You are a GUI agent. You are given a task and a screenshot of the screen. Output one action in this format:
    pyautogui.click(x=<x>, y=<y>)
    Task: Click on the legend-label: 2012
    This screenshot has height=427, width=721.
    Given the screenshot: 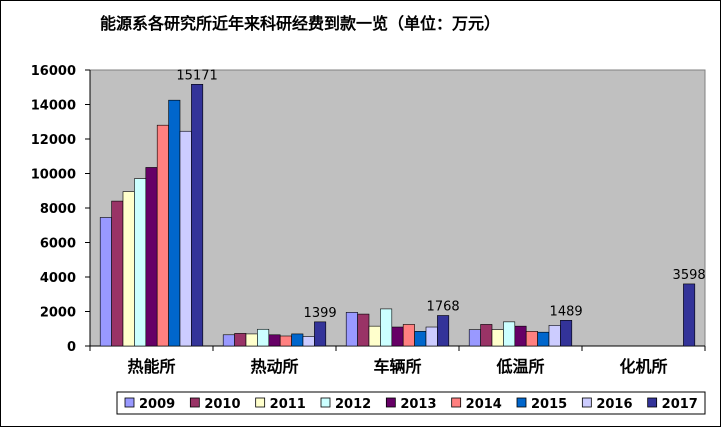 What is the action you would take?
    pyautogui.click(x=353, y=404)
    